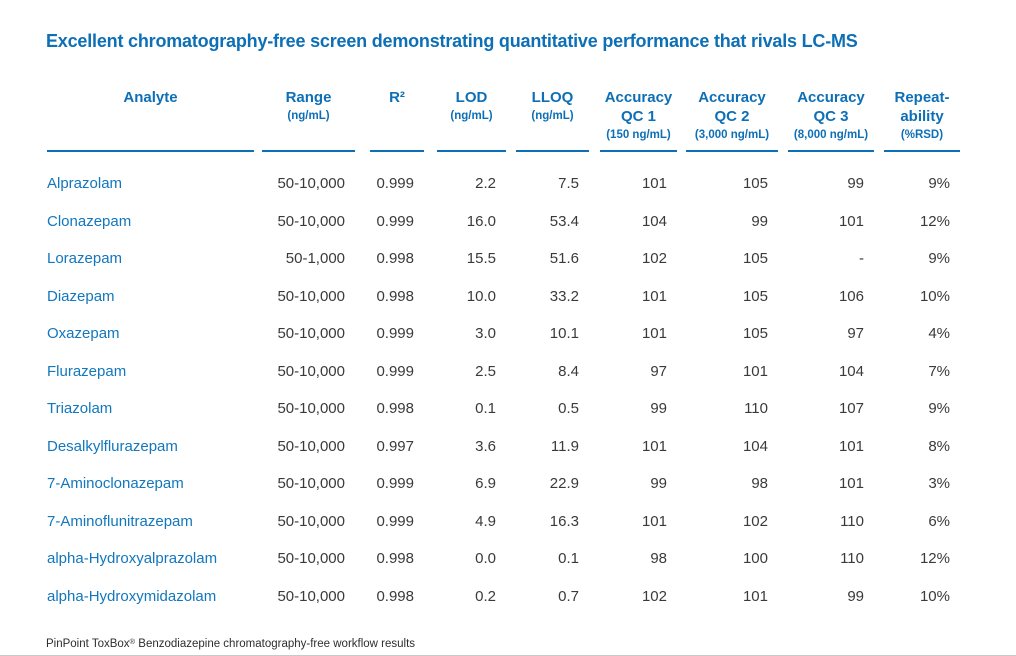  I want to click on accuracy-qc3-cell: 106, so click(851, 296).